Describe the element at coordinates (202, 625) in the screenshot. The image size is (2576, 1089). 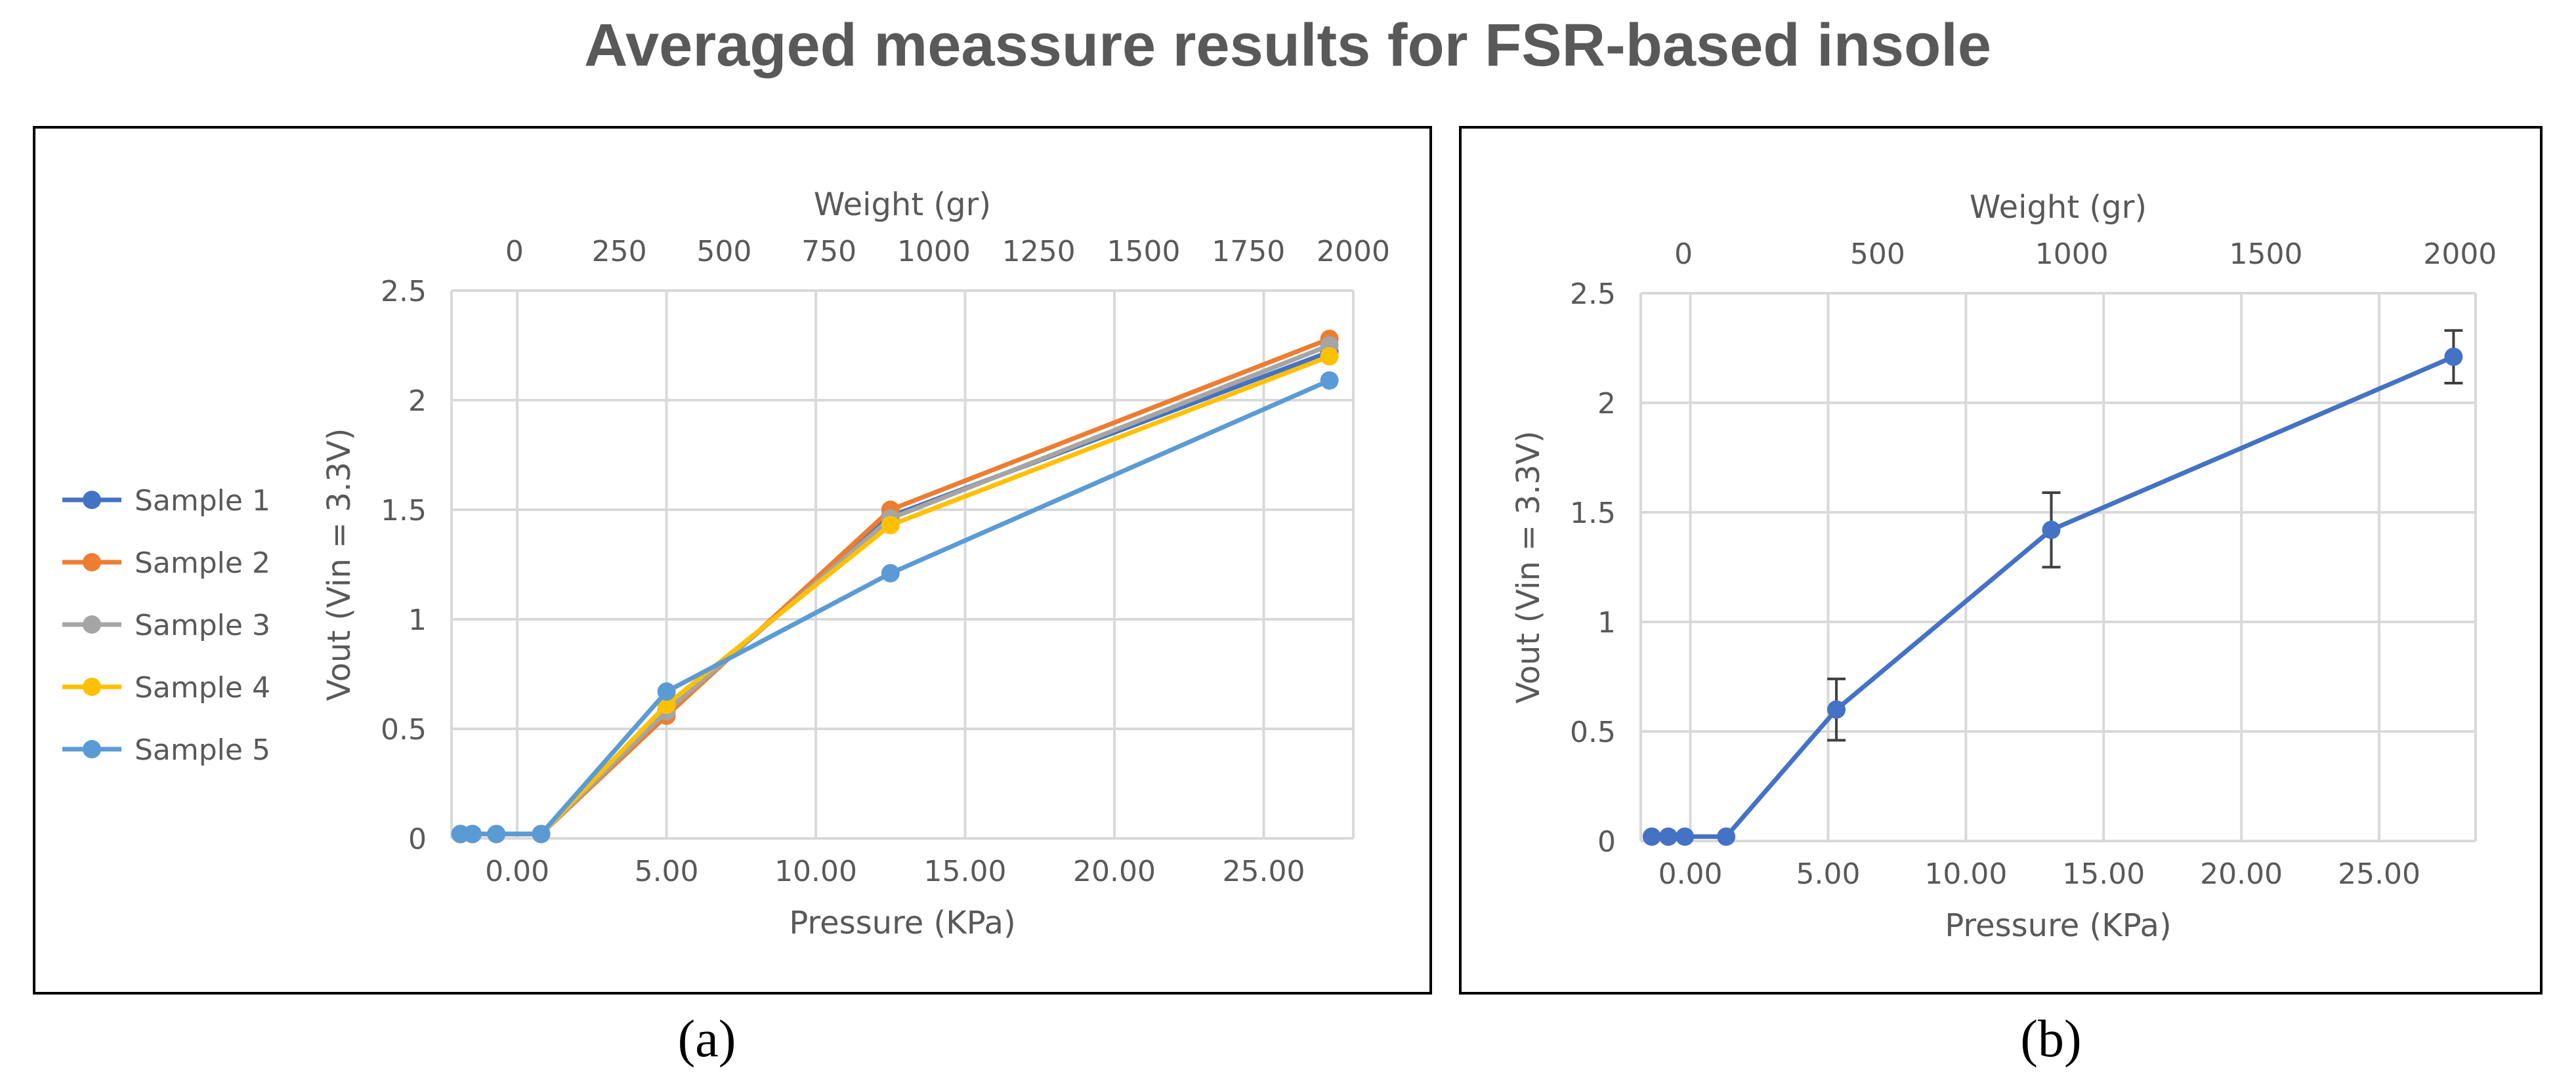
I see `legend-label: Sample 3` at that location.